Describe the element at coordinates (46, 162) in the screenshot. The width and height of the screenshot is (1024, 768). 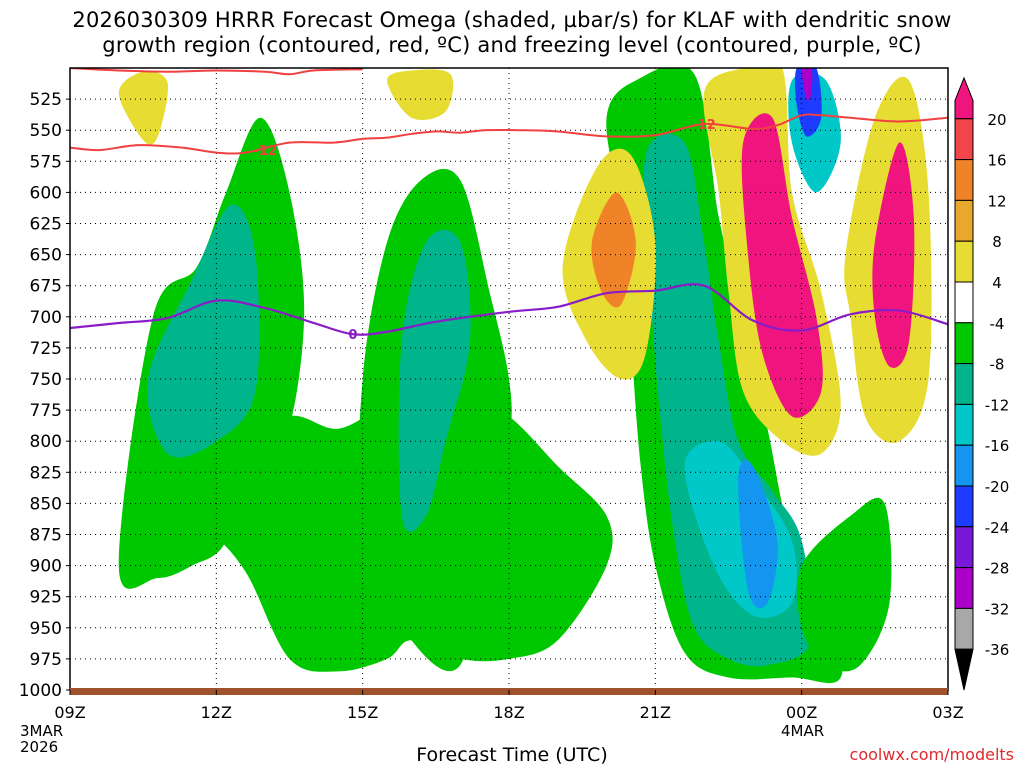
I see `y-tick-label-575: 575` at that location.